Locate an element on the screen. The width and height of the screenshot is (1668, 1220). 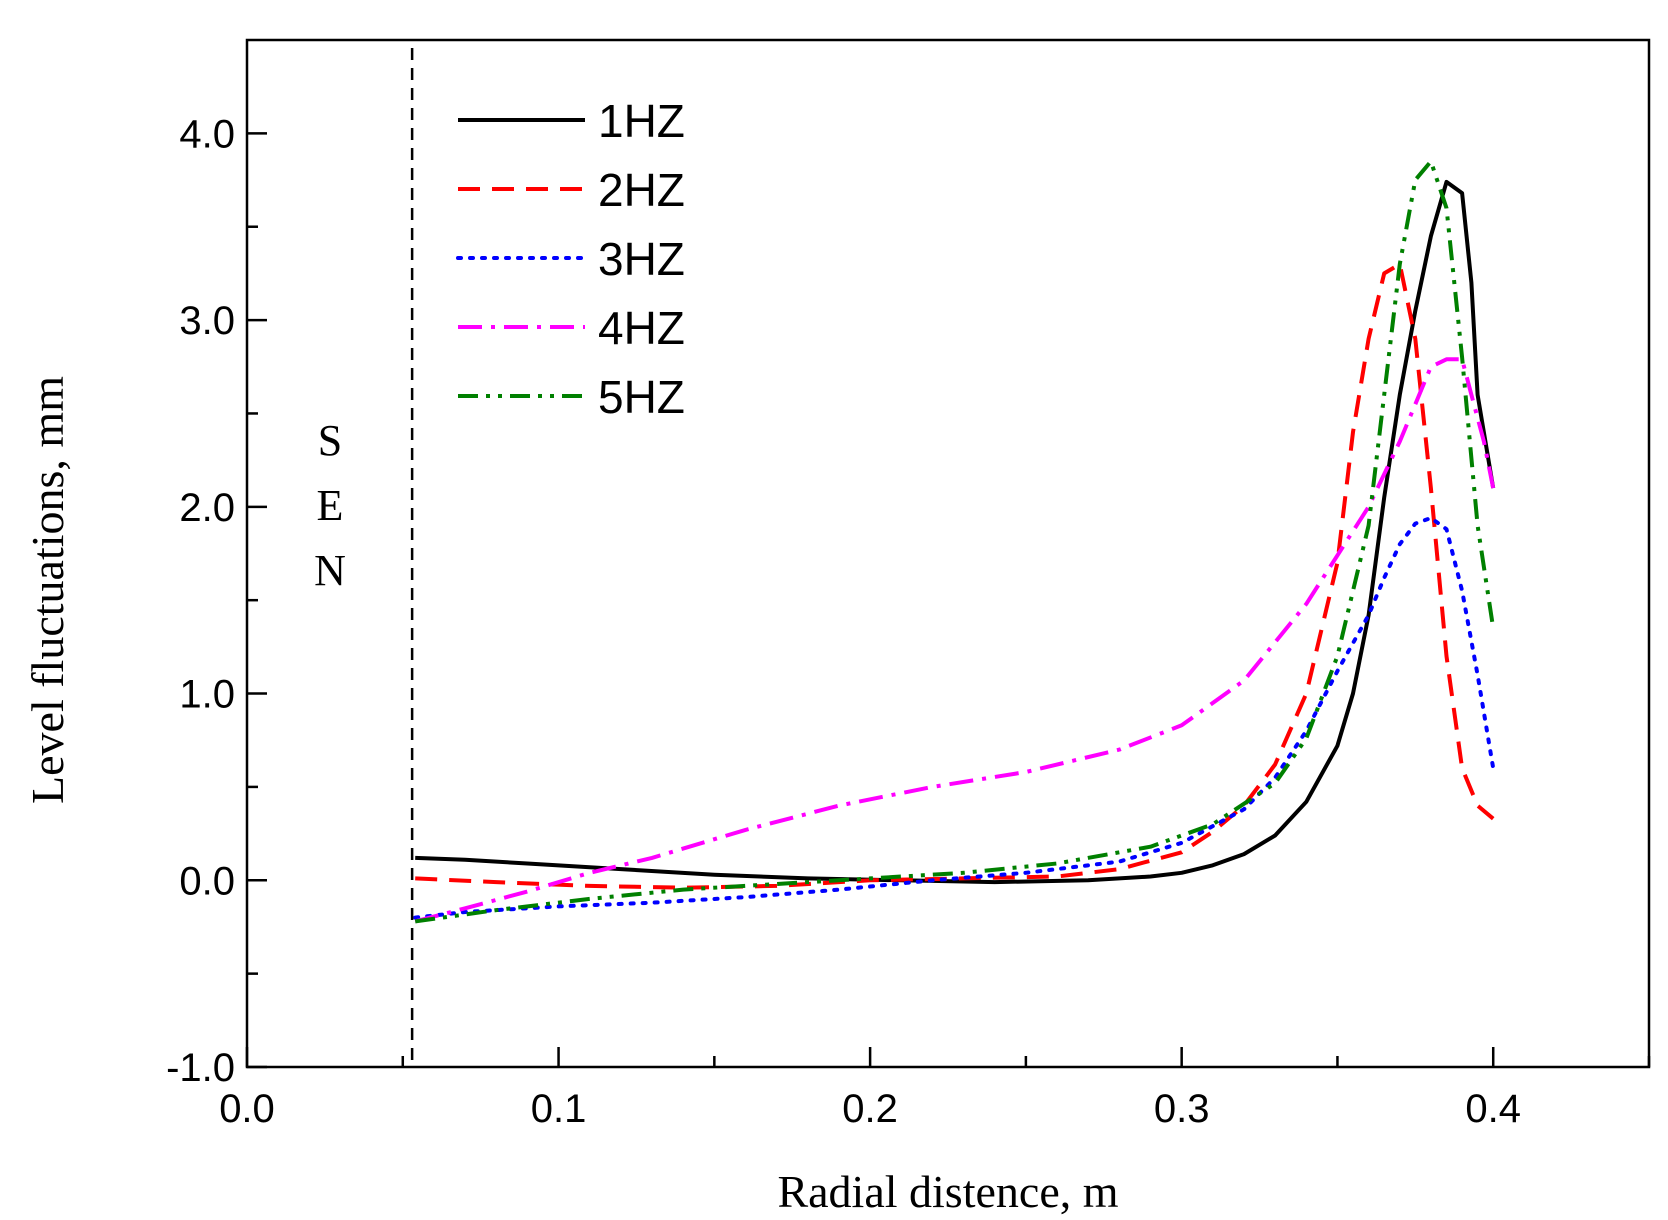
sen-label-letter: N is located at coordinates (330, 570).